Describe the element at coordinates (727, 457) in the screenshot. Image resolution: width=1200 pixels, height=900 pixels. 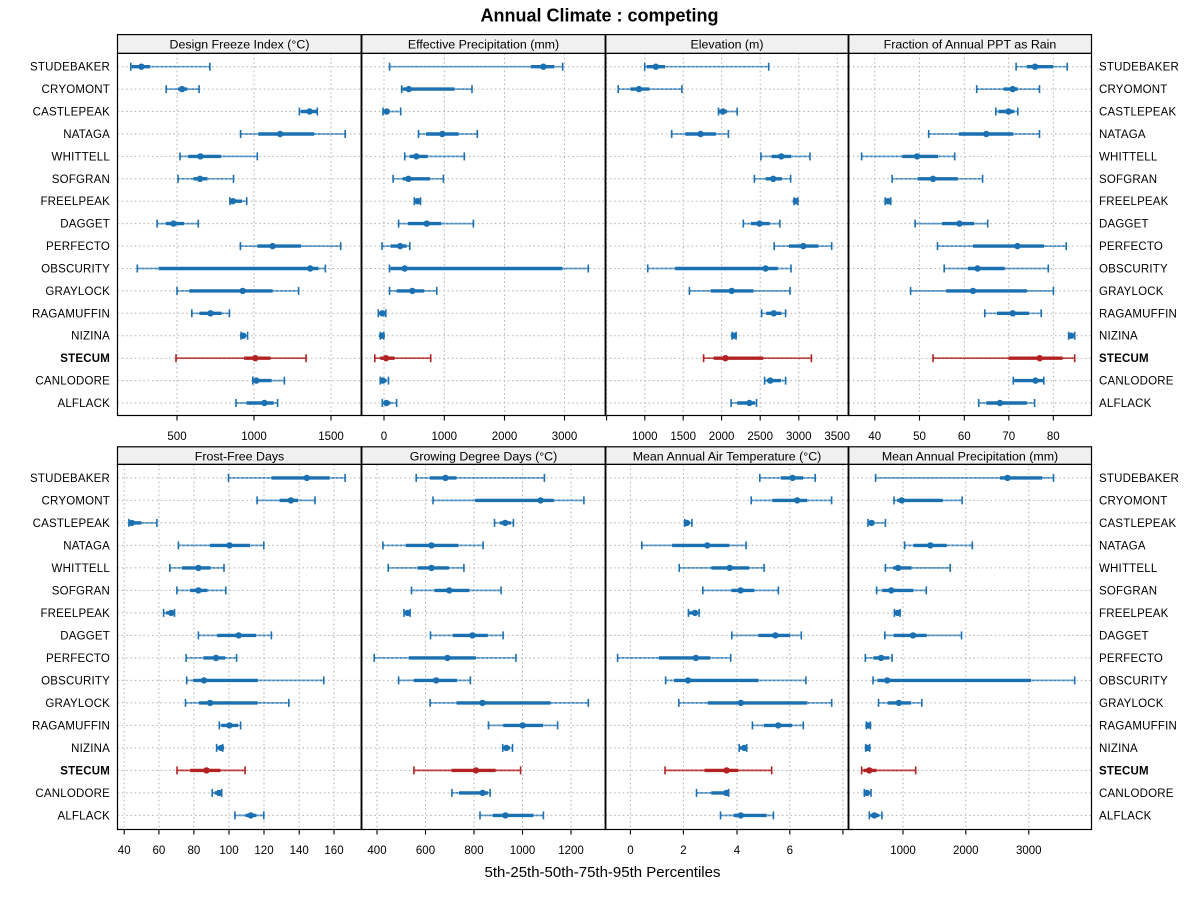
I see `svg-text:Mean Annual Air Temperature (°: Mean Annual Air Temperature (°C)` at that location.